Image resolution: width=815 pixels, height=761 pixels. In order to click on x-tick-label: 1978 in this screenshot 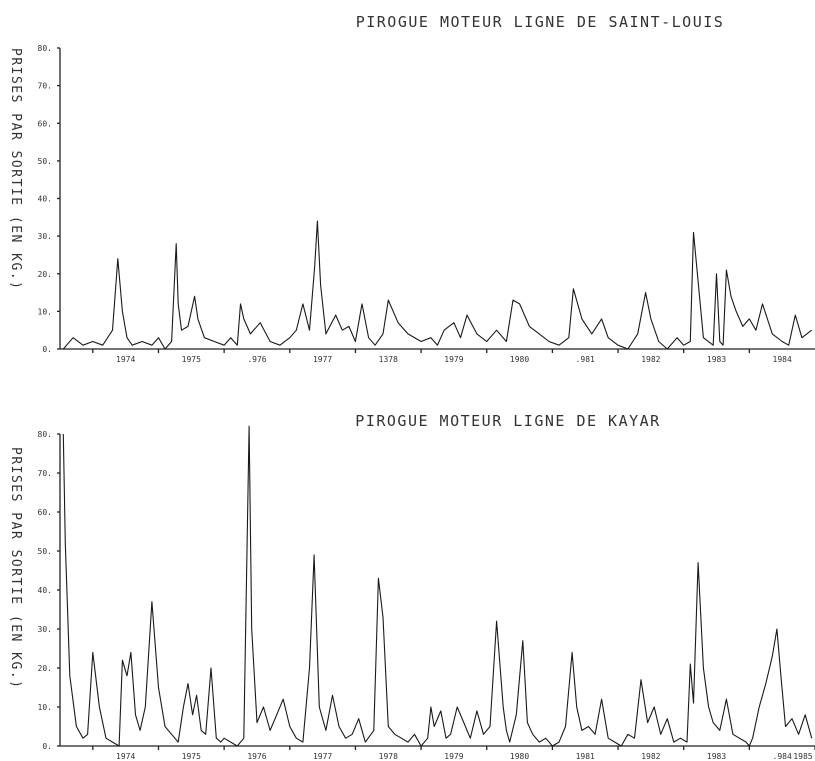, I will do `click(388, 756)`.